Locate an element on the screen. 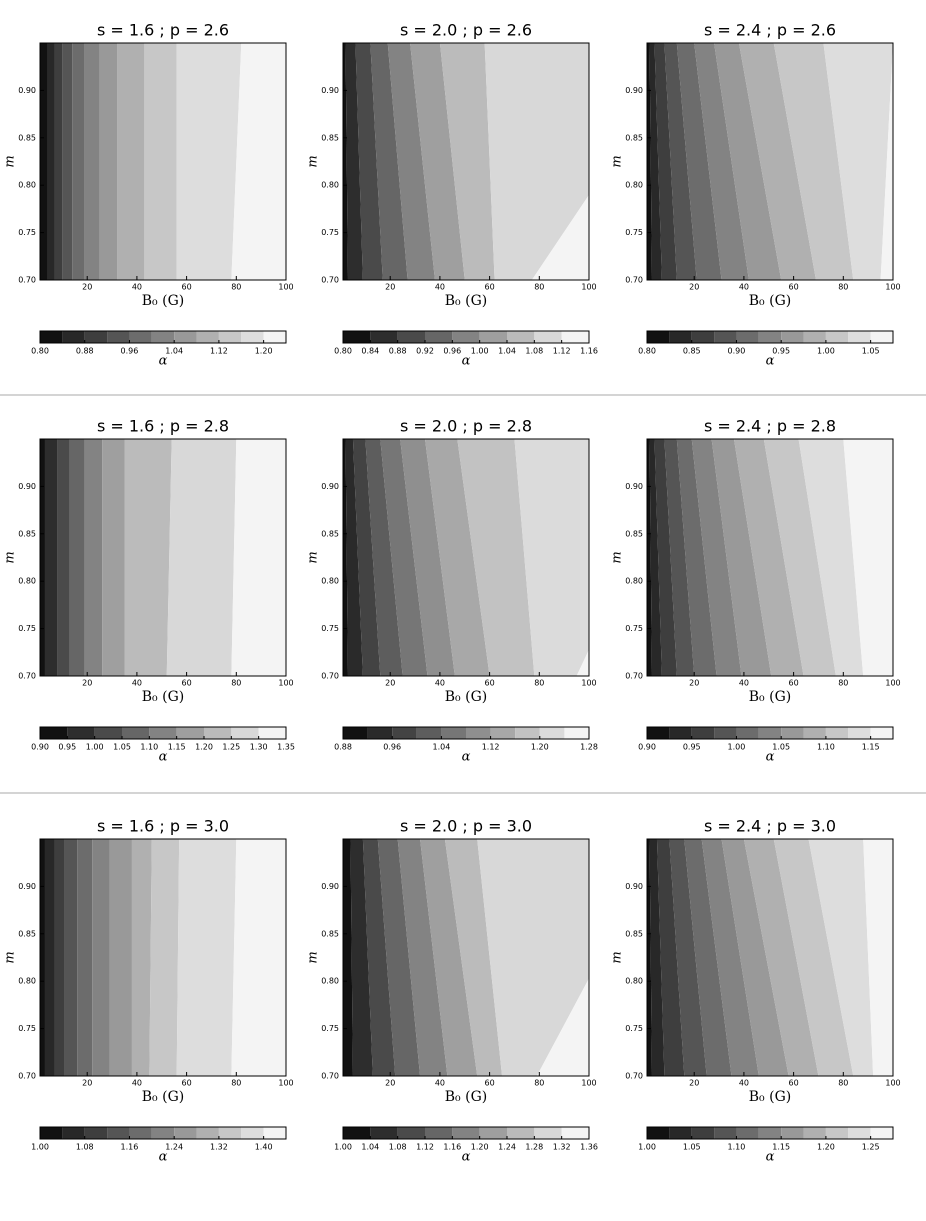 Image resolution: width=926 pixels, height=1221 pixels. colorbar-tick-label: 1.25 is located at coordinates (871, 1147).